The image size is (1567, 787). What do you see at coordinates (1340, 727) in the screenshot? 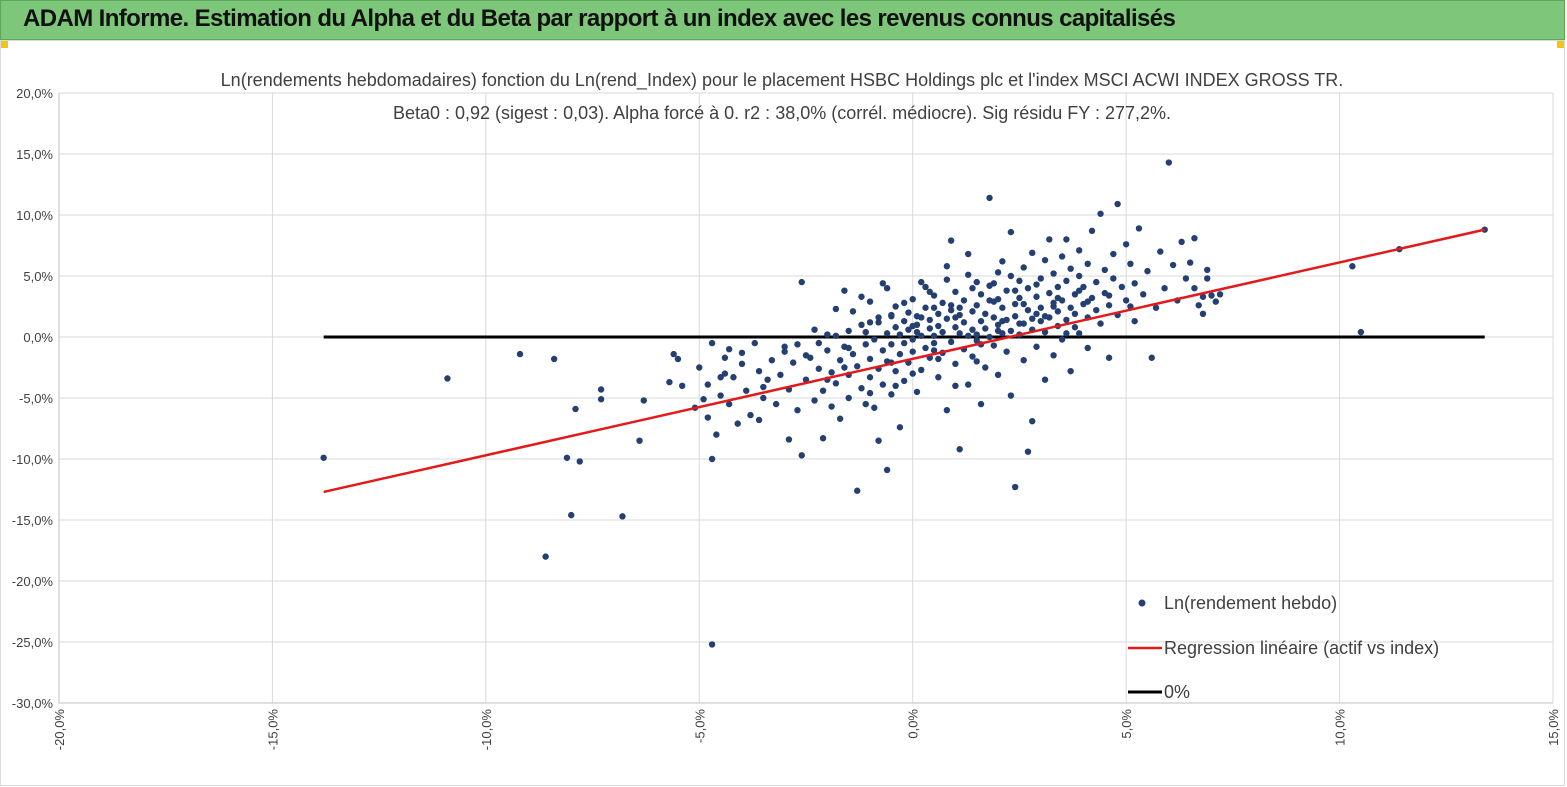
I see `x-tick-label: 10,0%` at bounding box center [1340, 727].